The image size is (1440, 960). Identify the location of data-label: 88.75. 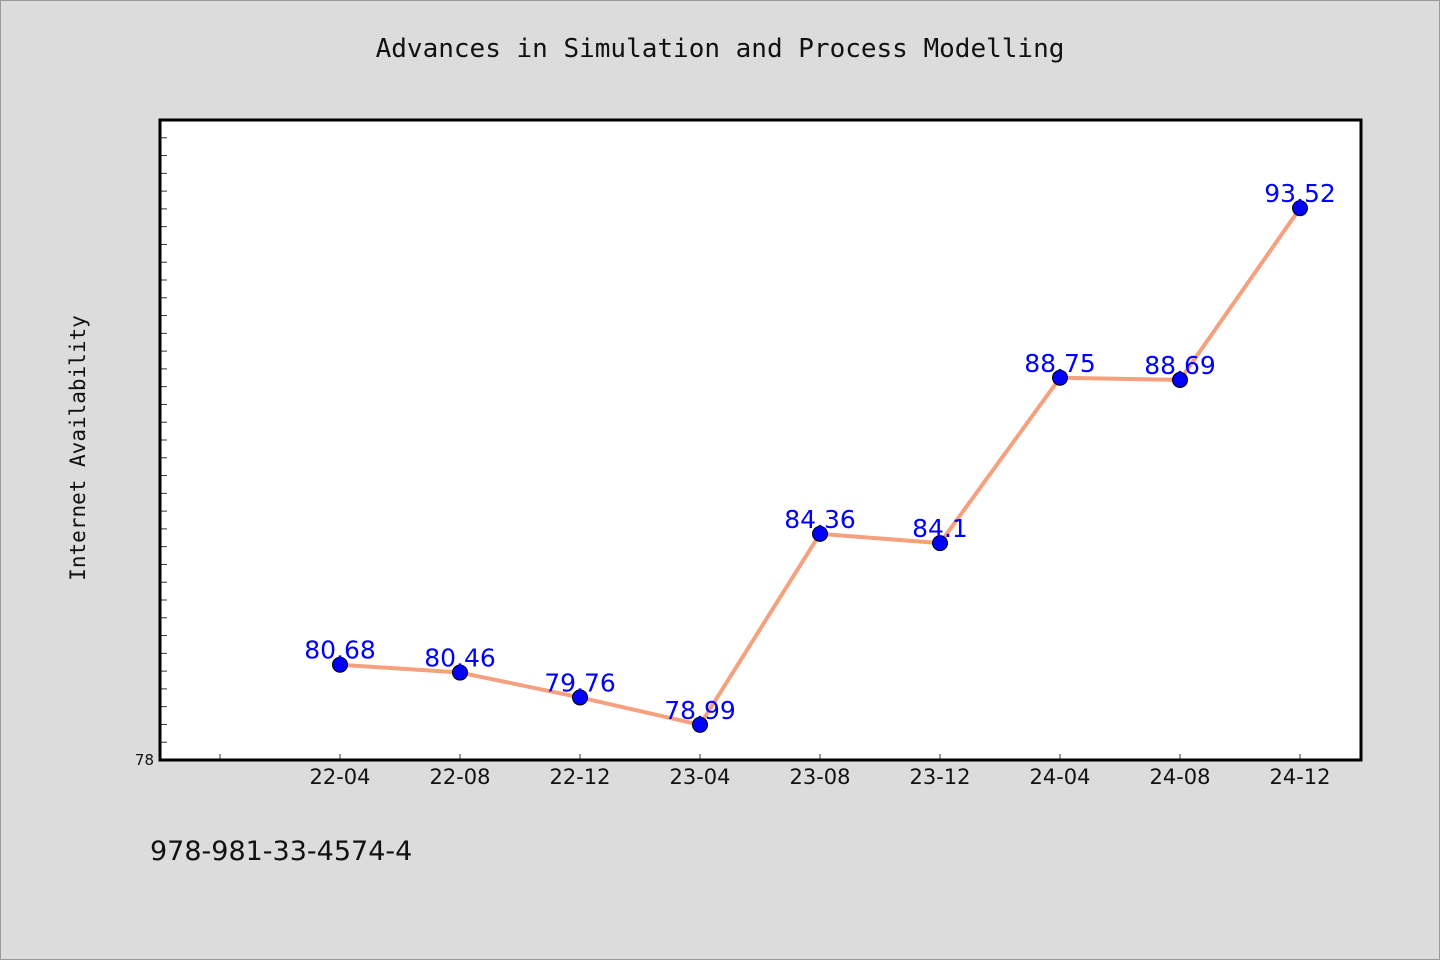
(1060, 363).